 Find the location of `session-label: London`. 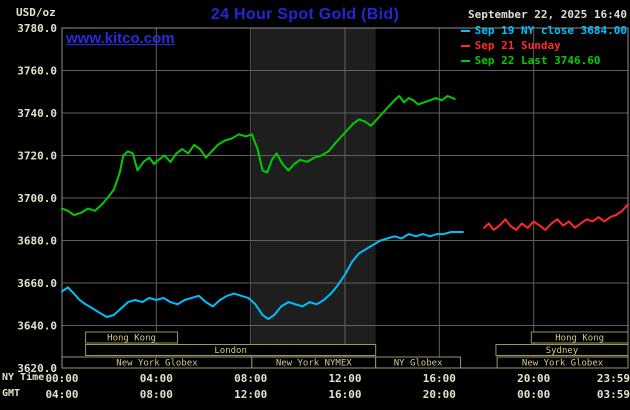

session-label: London is located at coordinates (230, 351).